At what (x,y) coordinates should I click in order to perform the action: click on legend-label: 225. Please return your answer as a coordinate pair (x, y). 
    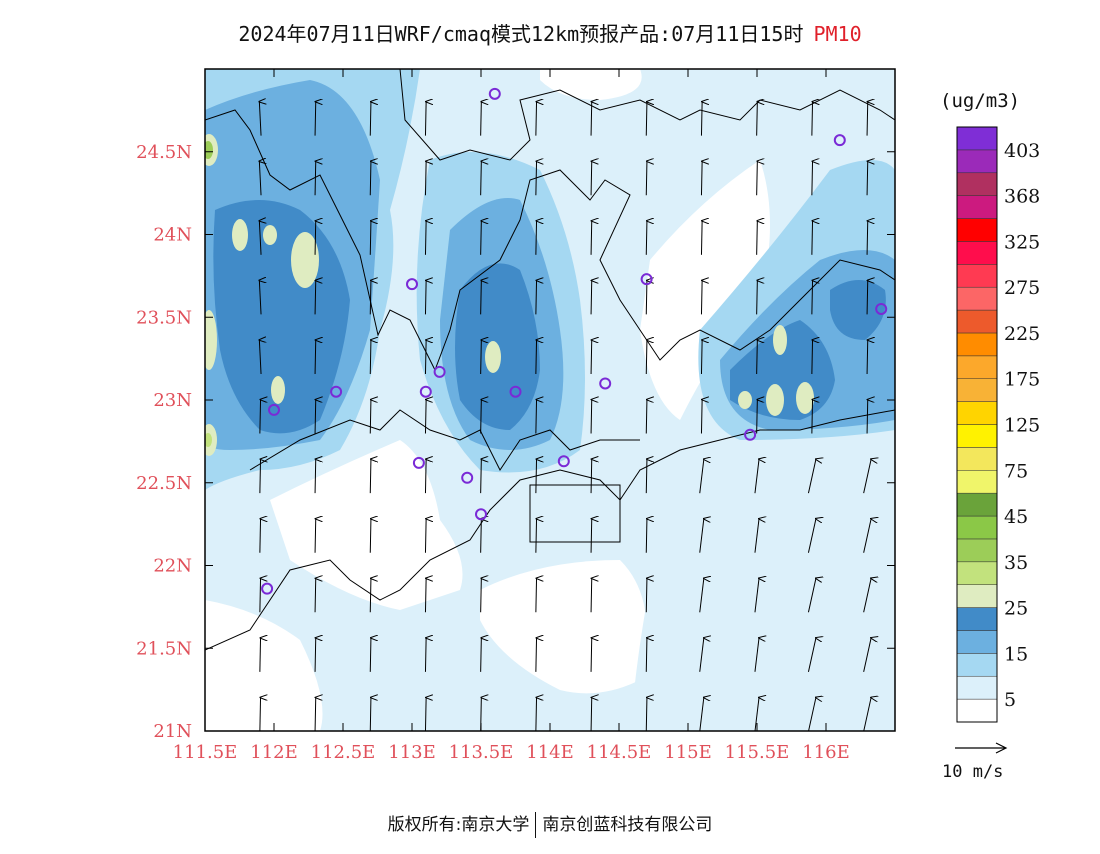
    Looking at the image, I should click on (1022, 334).